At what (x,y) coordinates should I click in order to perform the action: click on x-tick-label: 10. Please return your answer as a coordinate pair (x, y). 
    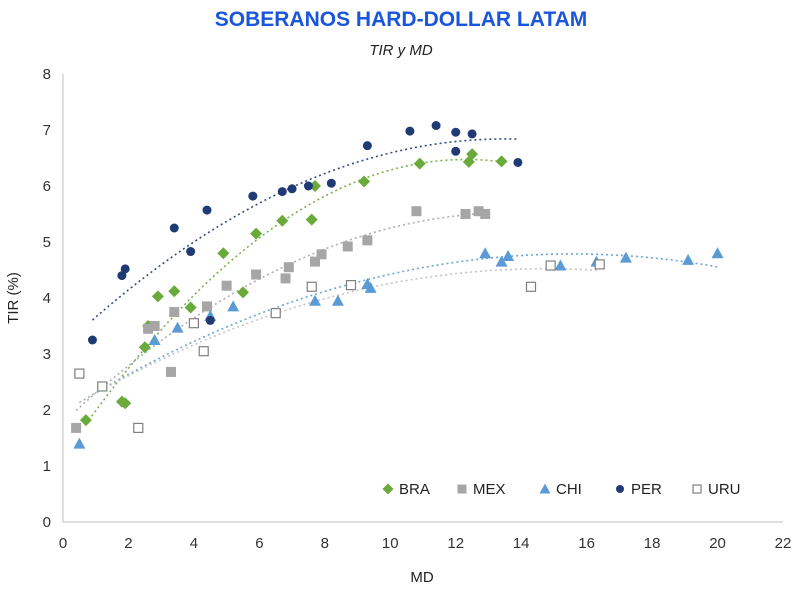
    Looking at the image, I should click on (390, 543).